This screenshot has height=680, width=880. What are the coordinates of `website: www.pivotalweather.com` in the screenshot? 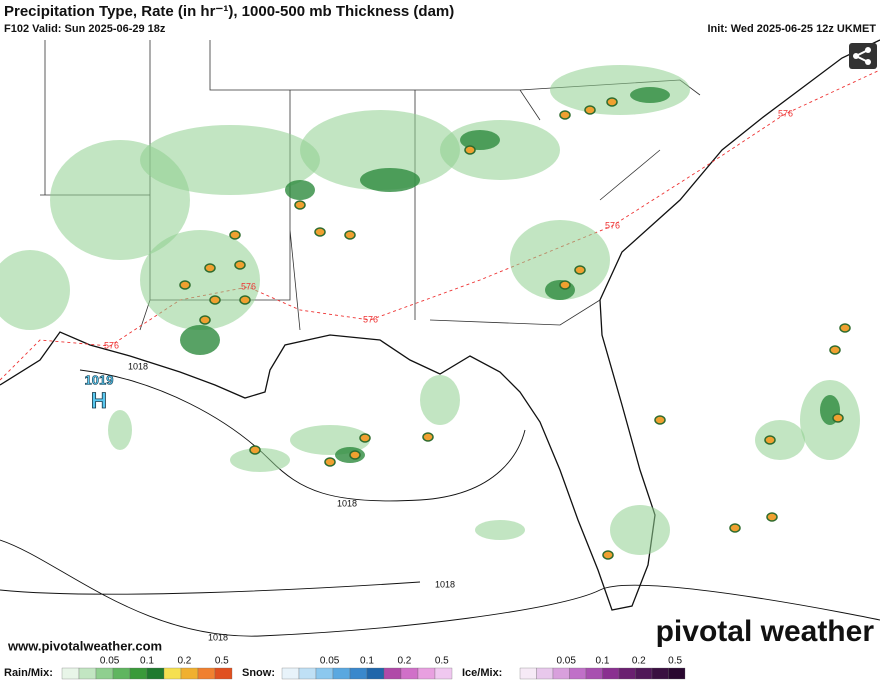 It's located at (84, 645).